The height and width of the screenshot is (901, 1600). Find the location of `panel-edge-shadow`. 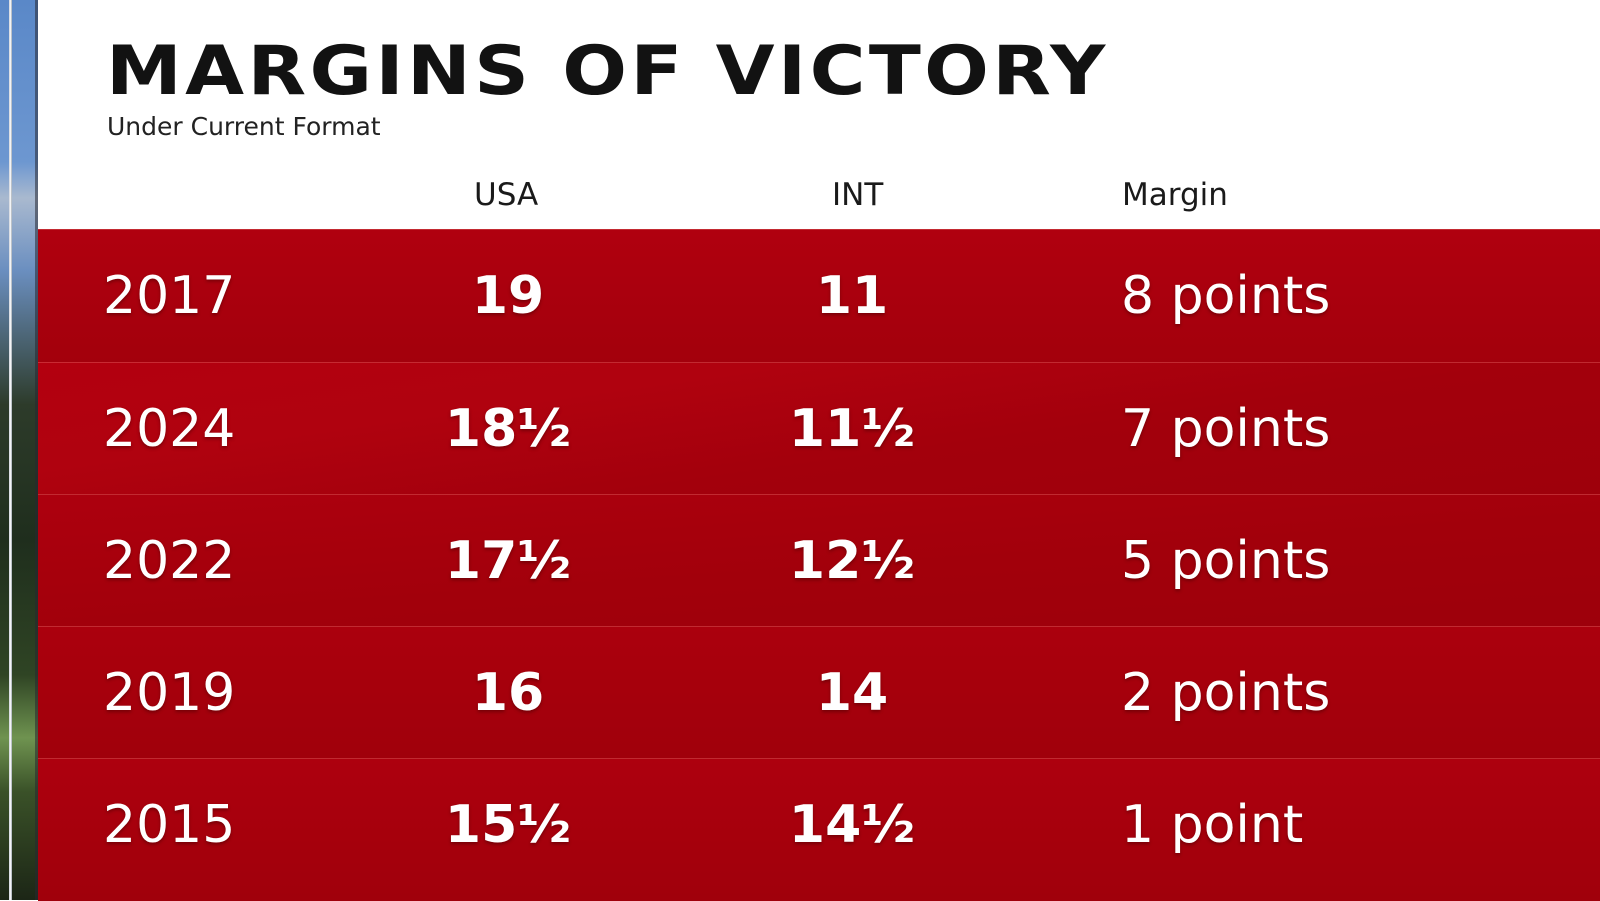

panel-edge-shadow is located at coordinates (36, 450).